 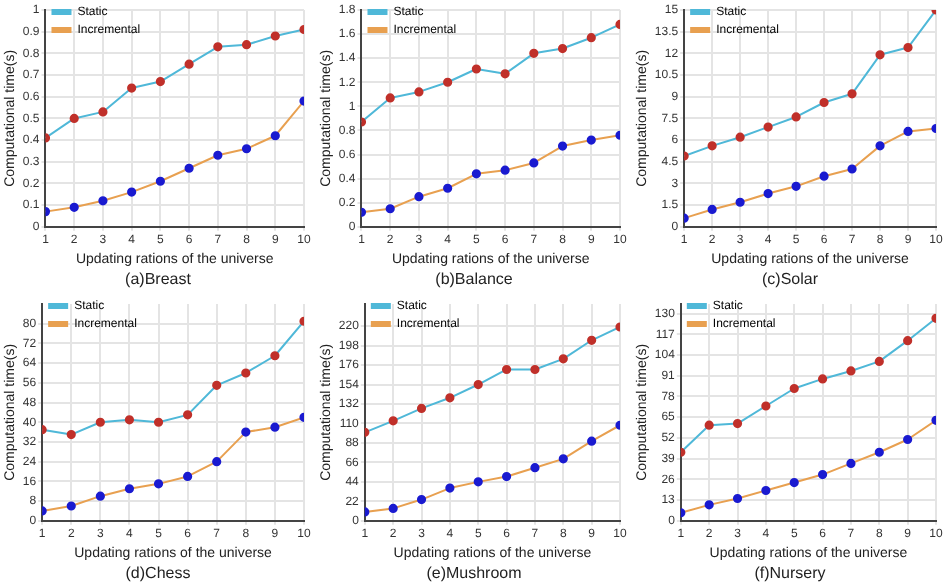 What do you see at coordinates (790, 574) in the screenshot?
I see `text: (f)Nursery` at bounding box center [790, 574].